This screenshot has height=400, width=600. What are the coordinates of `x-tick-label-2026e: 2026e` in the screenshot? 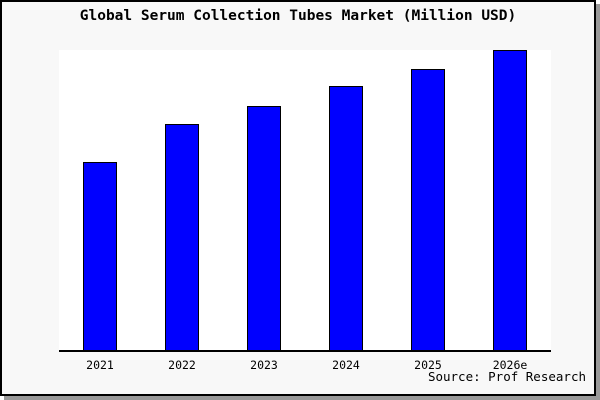 It's located at (510, 365).